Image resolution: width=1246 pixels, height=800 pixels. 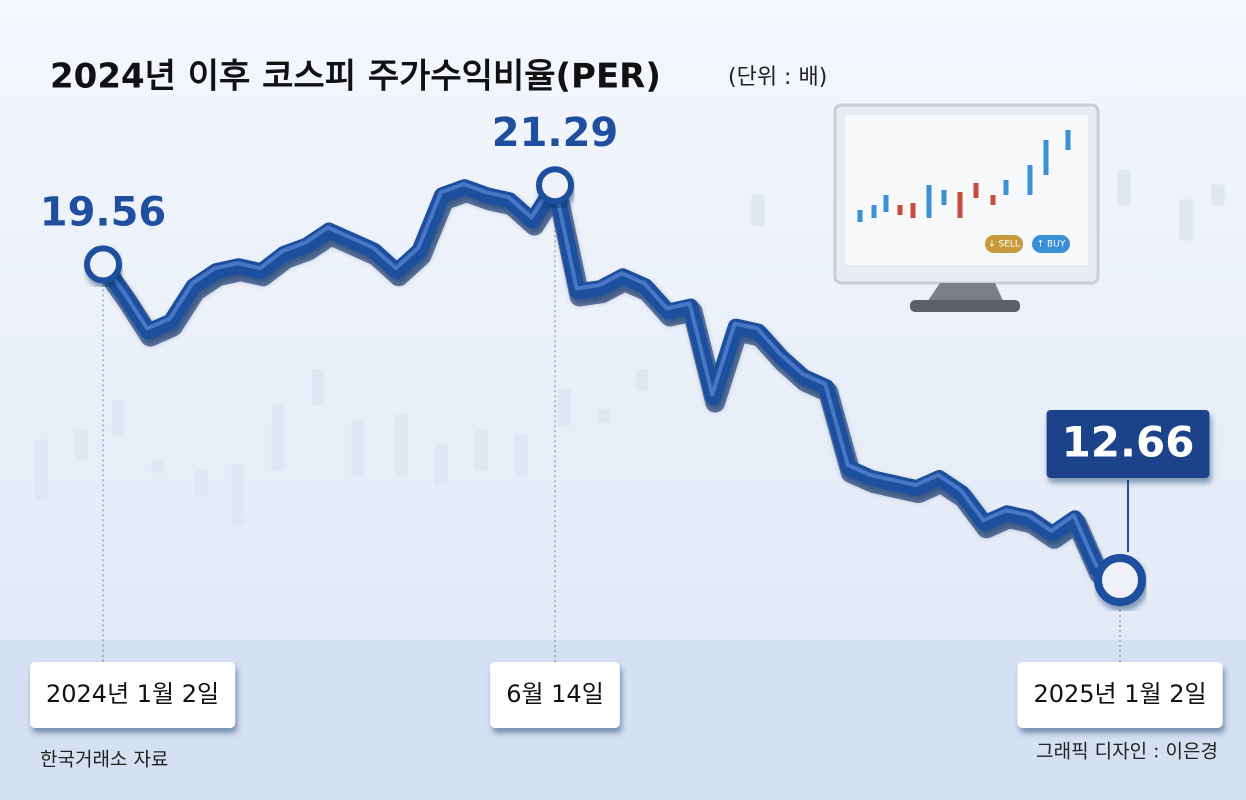 I want to click on unit-label: (단위 : 배), so click(x=777, y=77).